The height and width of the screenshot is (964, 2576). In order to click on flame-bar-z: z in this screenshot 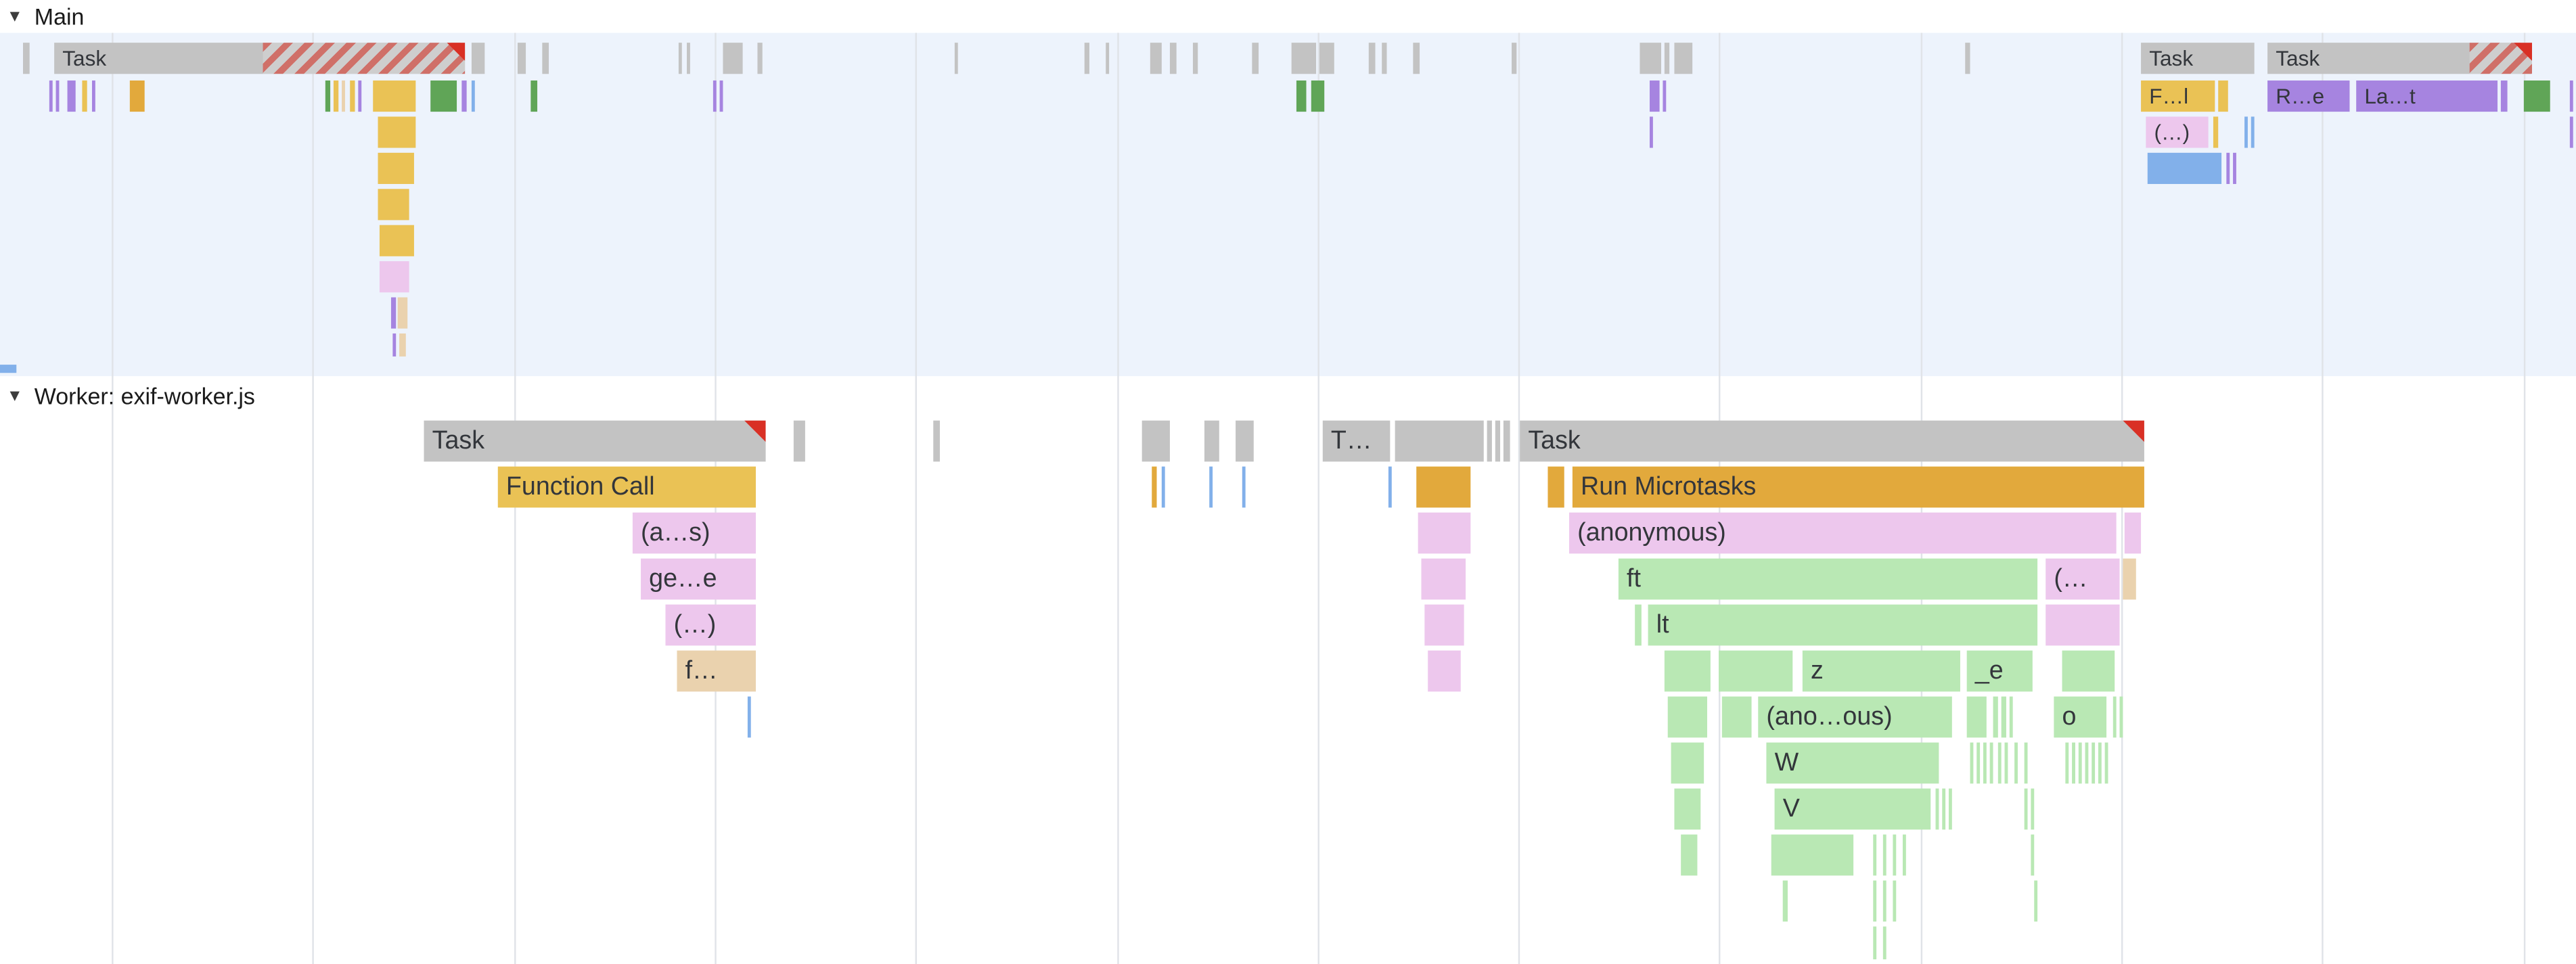, I will do `click(1881, 671)`.